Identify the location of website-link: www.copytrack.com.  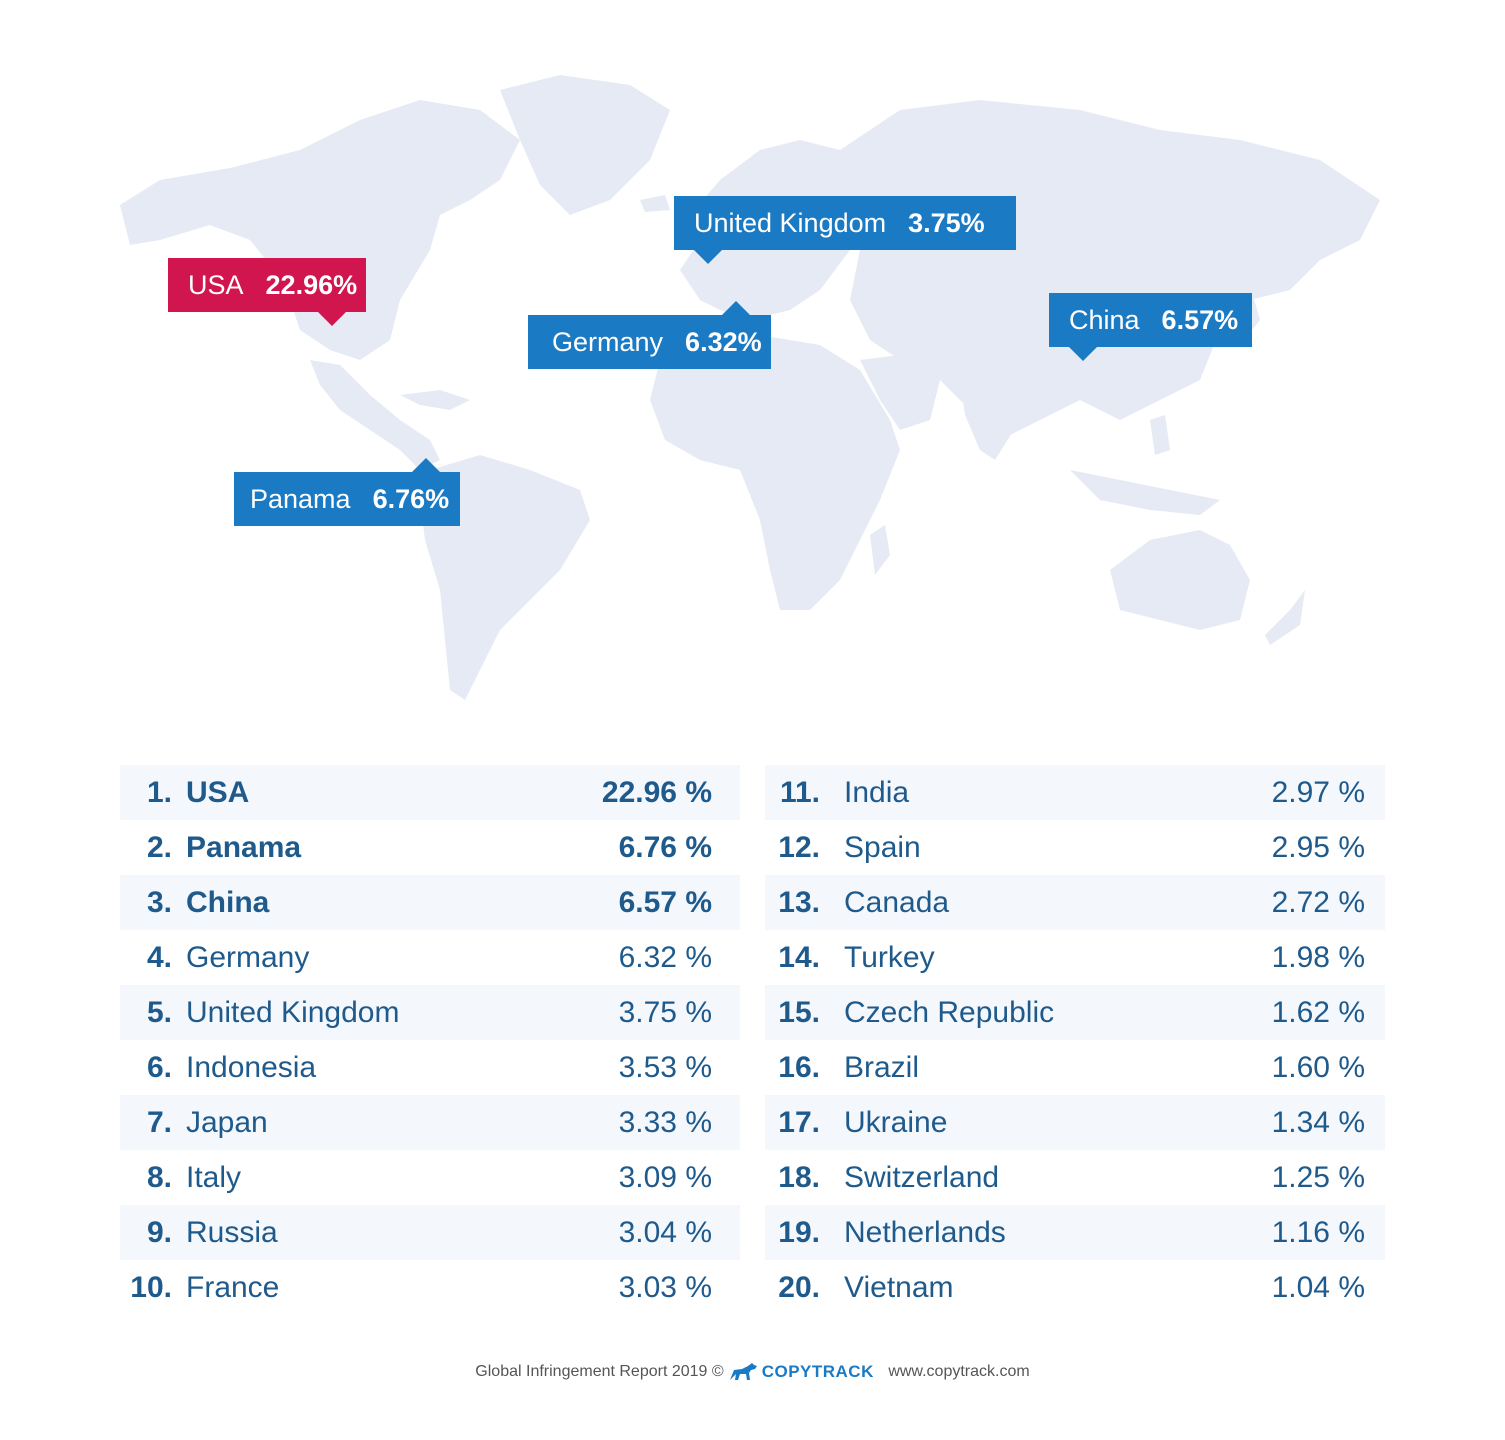
(959, 1372).